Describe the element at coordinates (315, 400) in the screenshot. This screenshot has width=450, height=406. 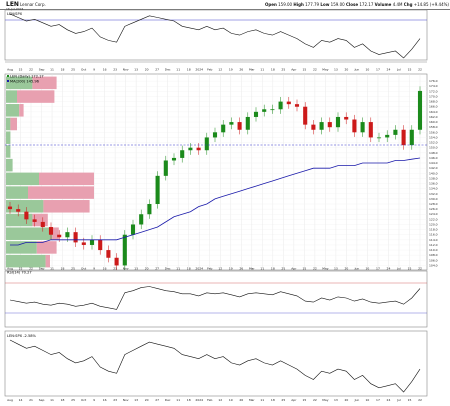
I see `x-tick-label-bottom: 22` at that location.